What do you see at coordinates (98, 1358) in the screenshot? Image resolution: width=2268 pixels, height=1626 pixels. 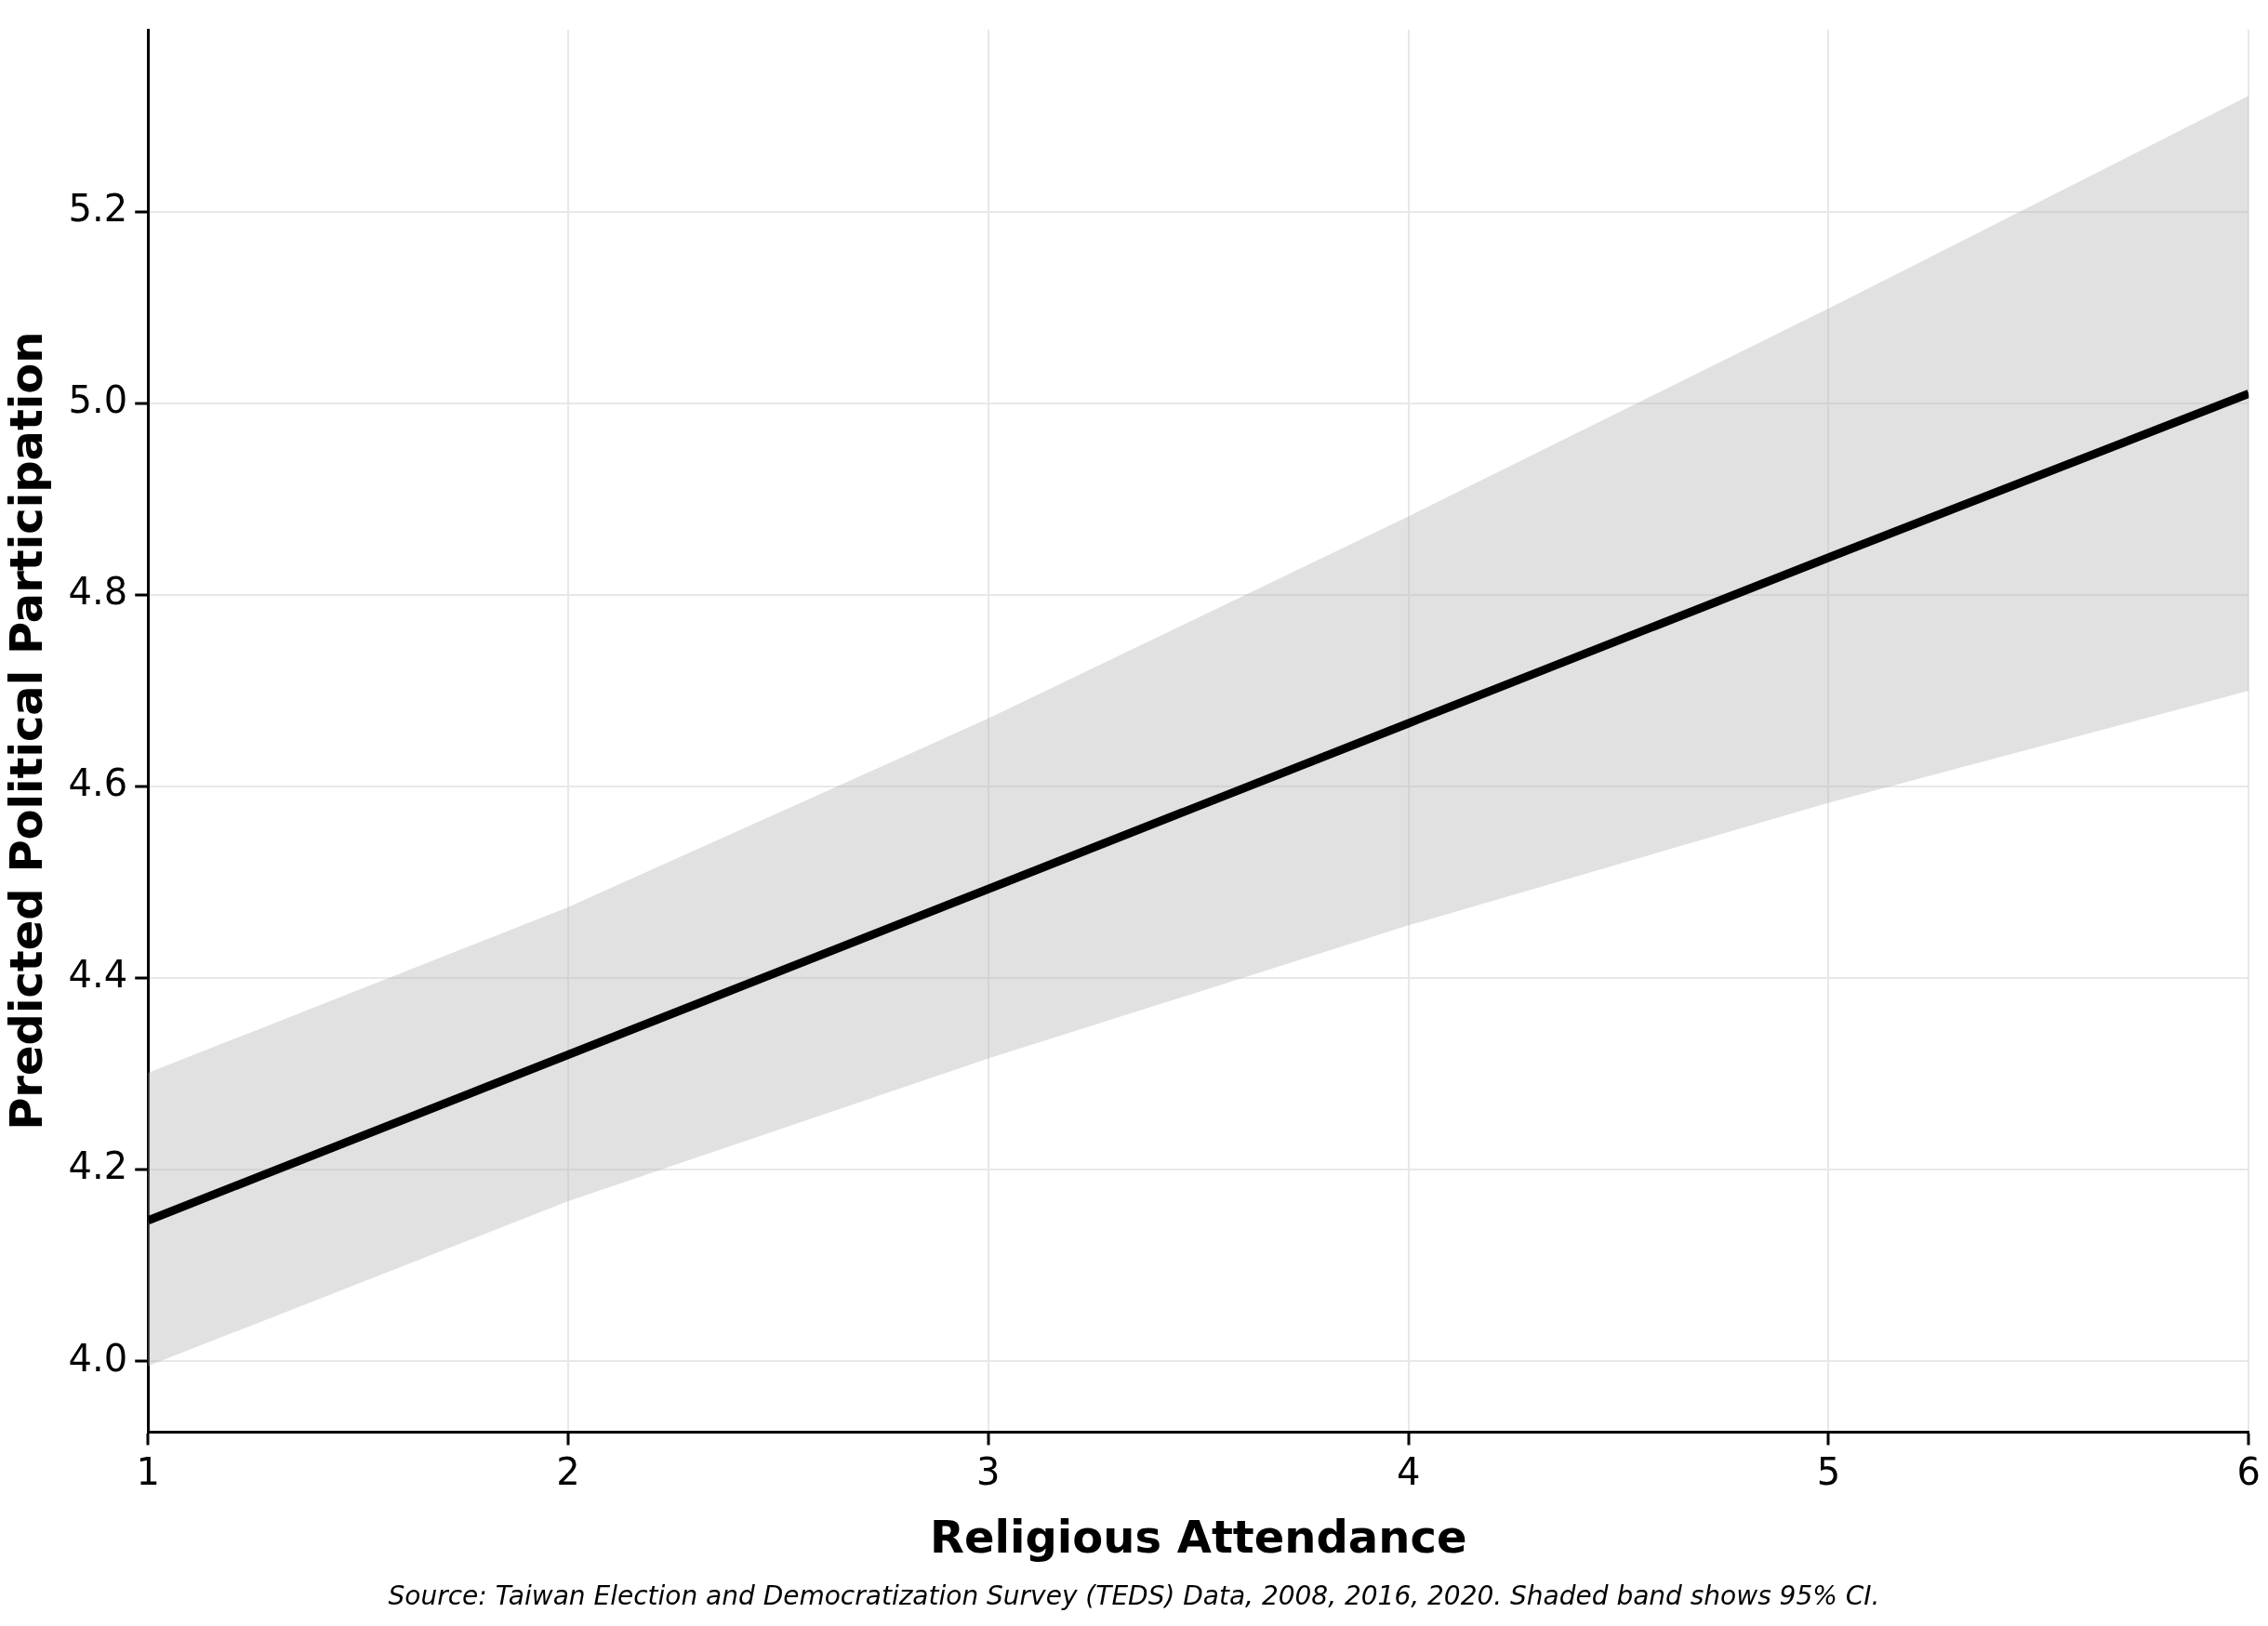 I see `y-tick-label: 4.0` at bounding box center [98, 1358].